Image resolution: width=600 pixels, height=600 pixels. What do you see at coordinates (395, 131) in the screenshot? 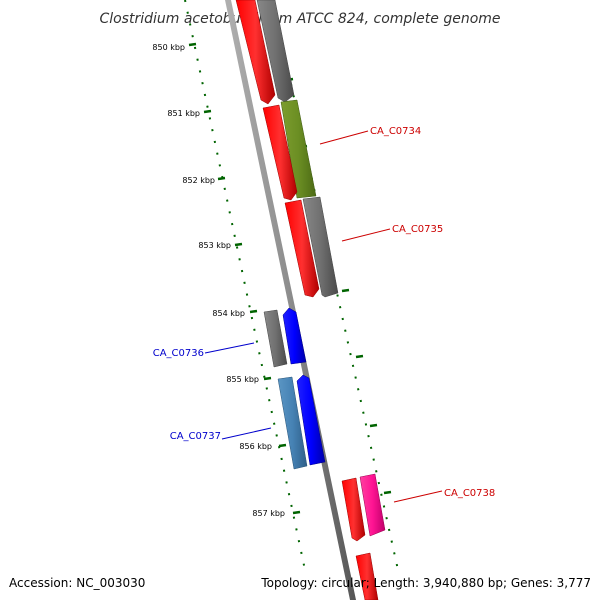
I see `gene-label: CA_C0734` at bounding box center [395, 131].